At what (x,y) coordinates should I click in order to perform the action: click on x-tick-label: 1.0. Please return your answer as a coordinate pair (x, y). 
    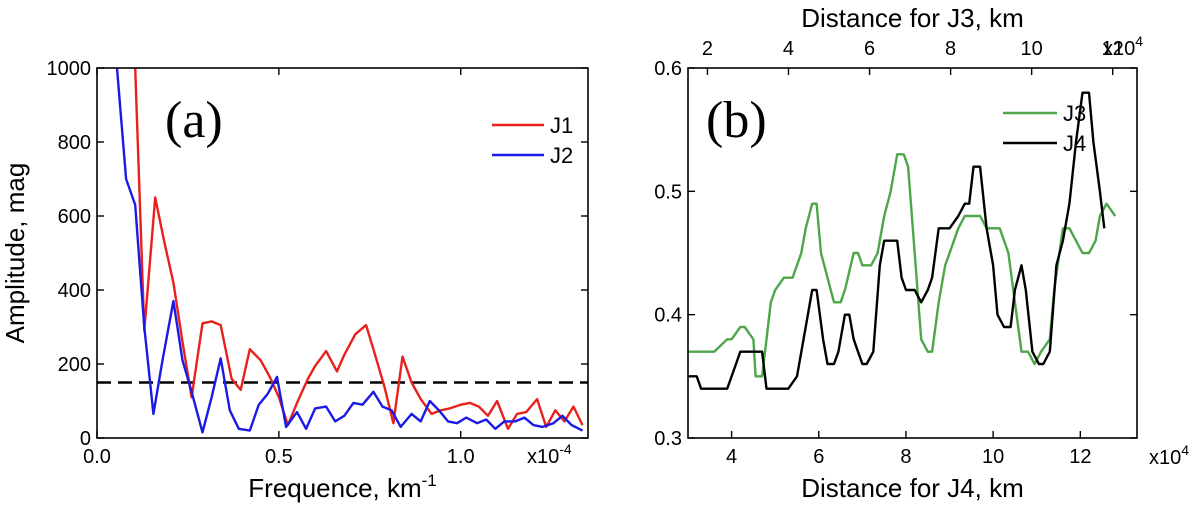
    Looking at the image, I should click on (461, 457).